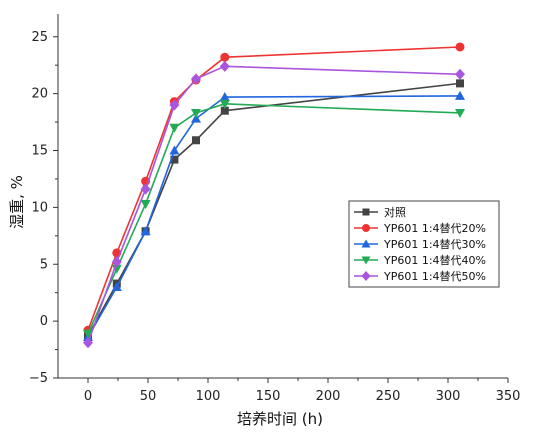  I want to click on y-tick-label: 15, so click(39, 151).